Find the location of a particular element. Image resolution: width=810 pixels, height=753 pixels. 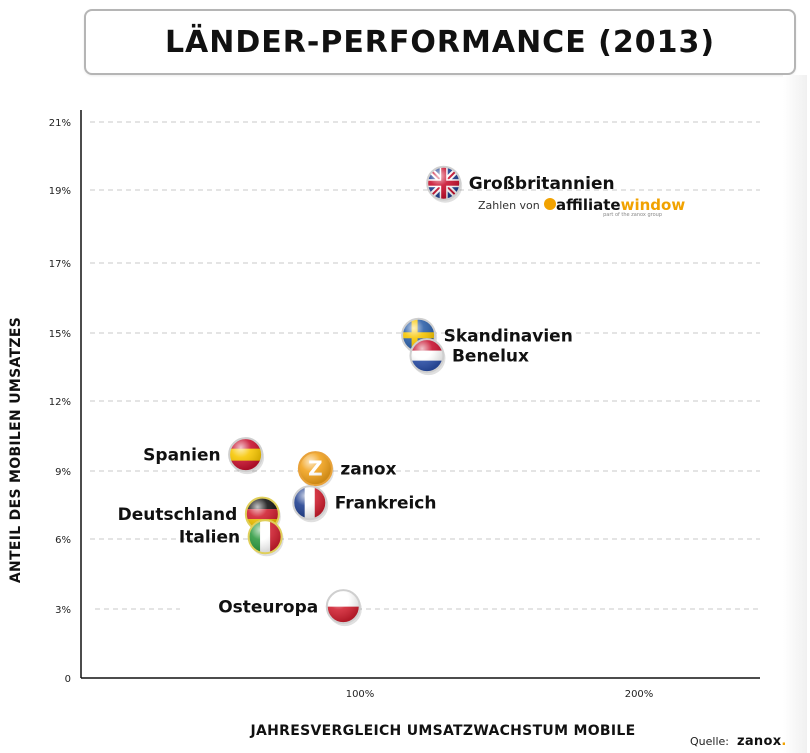

point-label: Benelux is located at coordinates (490, 357).